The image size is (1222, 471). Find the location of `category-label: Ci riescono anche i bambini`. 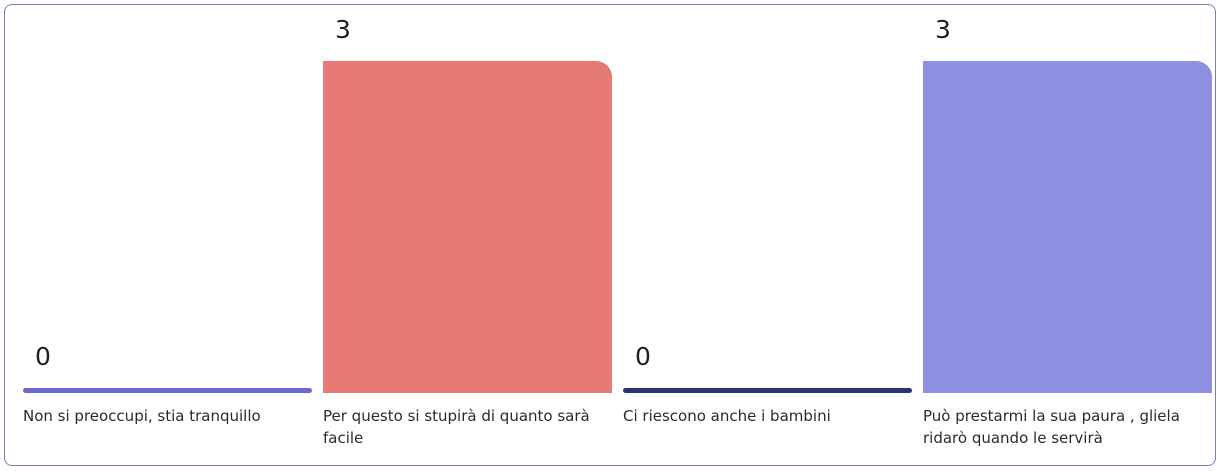

category-label: Ci riescono anche i bambini is located at coordinates (727, 416).